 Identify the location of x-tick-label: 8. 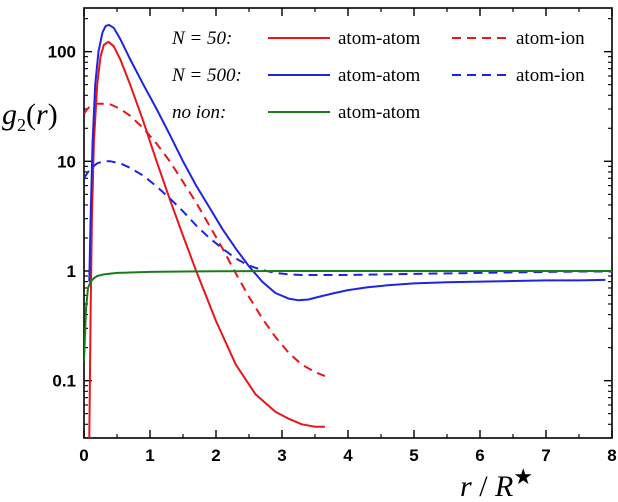
(611, 455).